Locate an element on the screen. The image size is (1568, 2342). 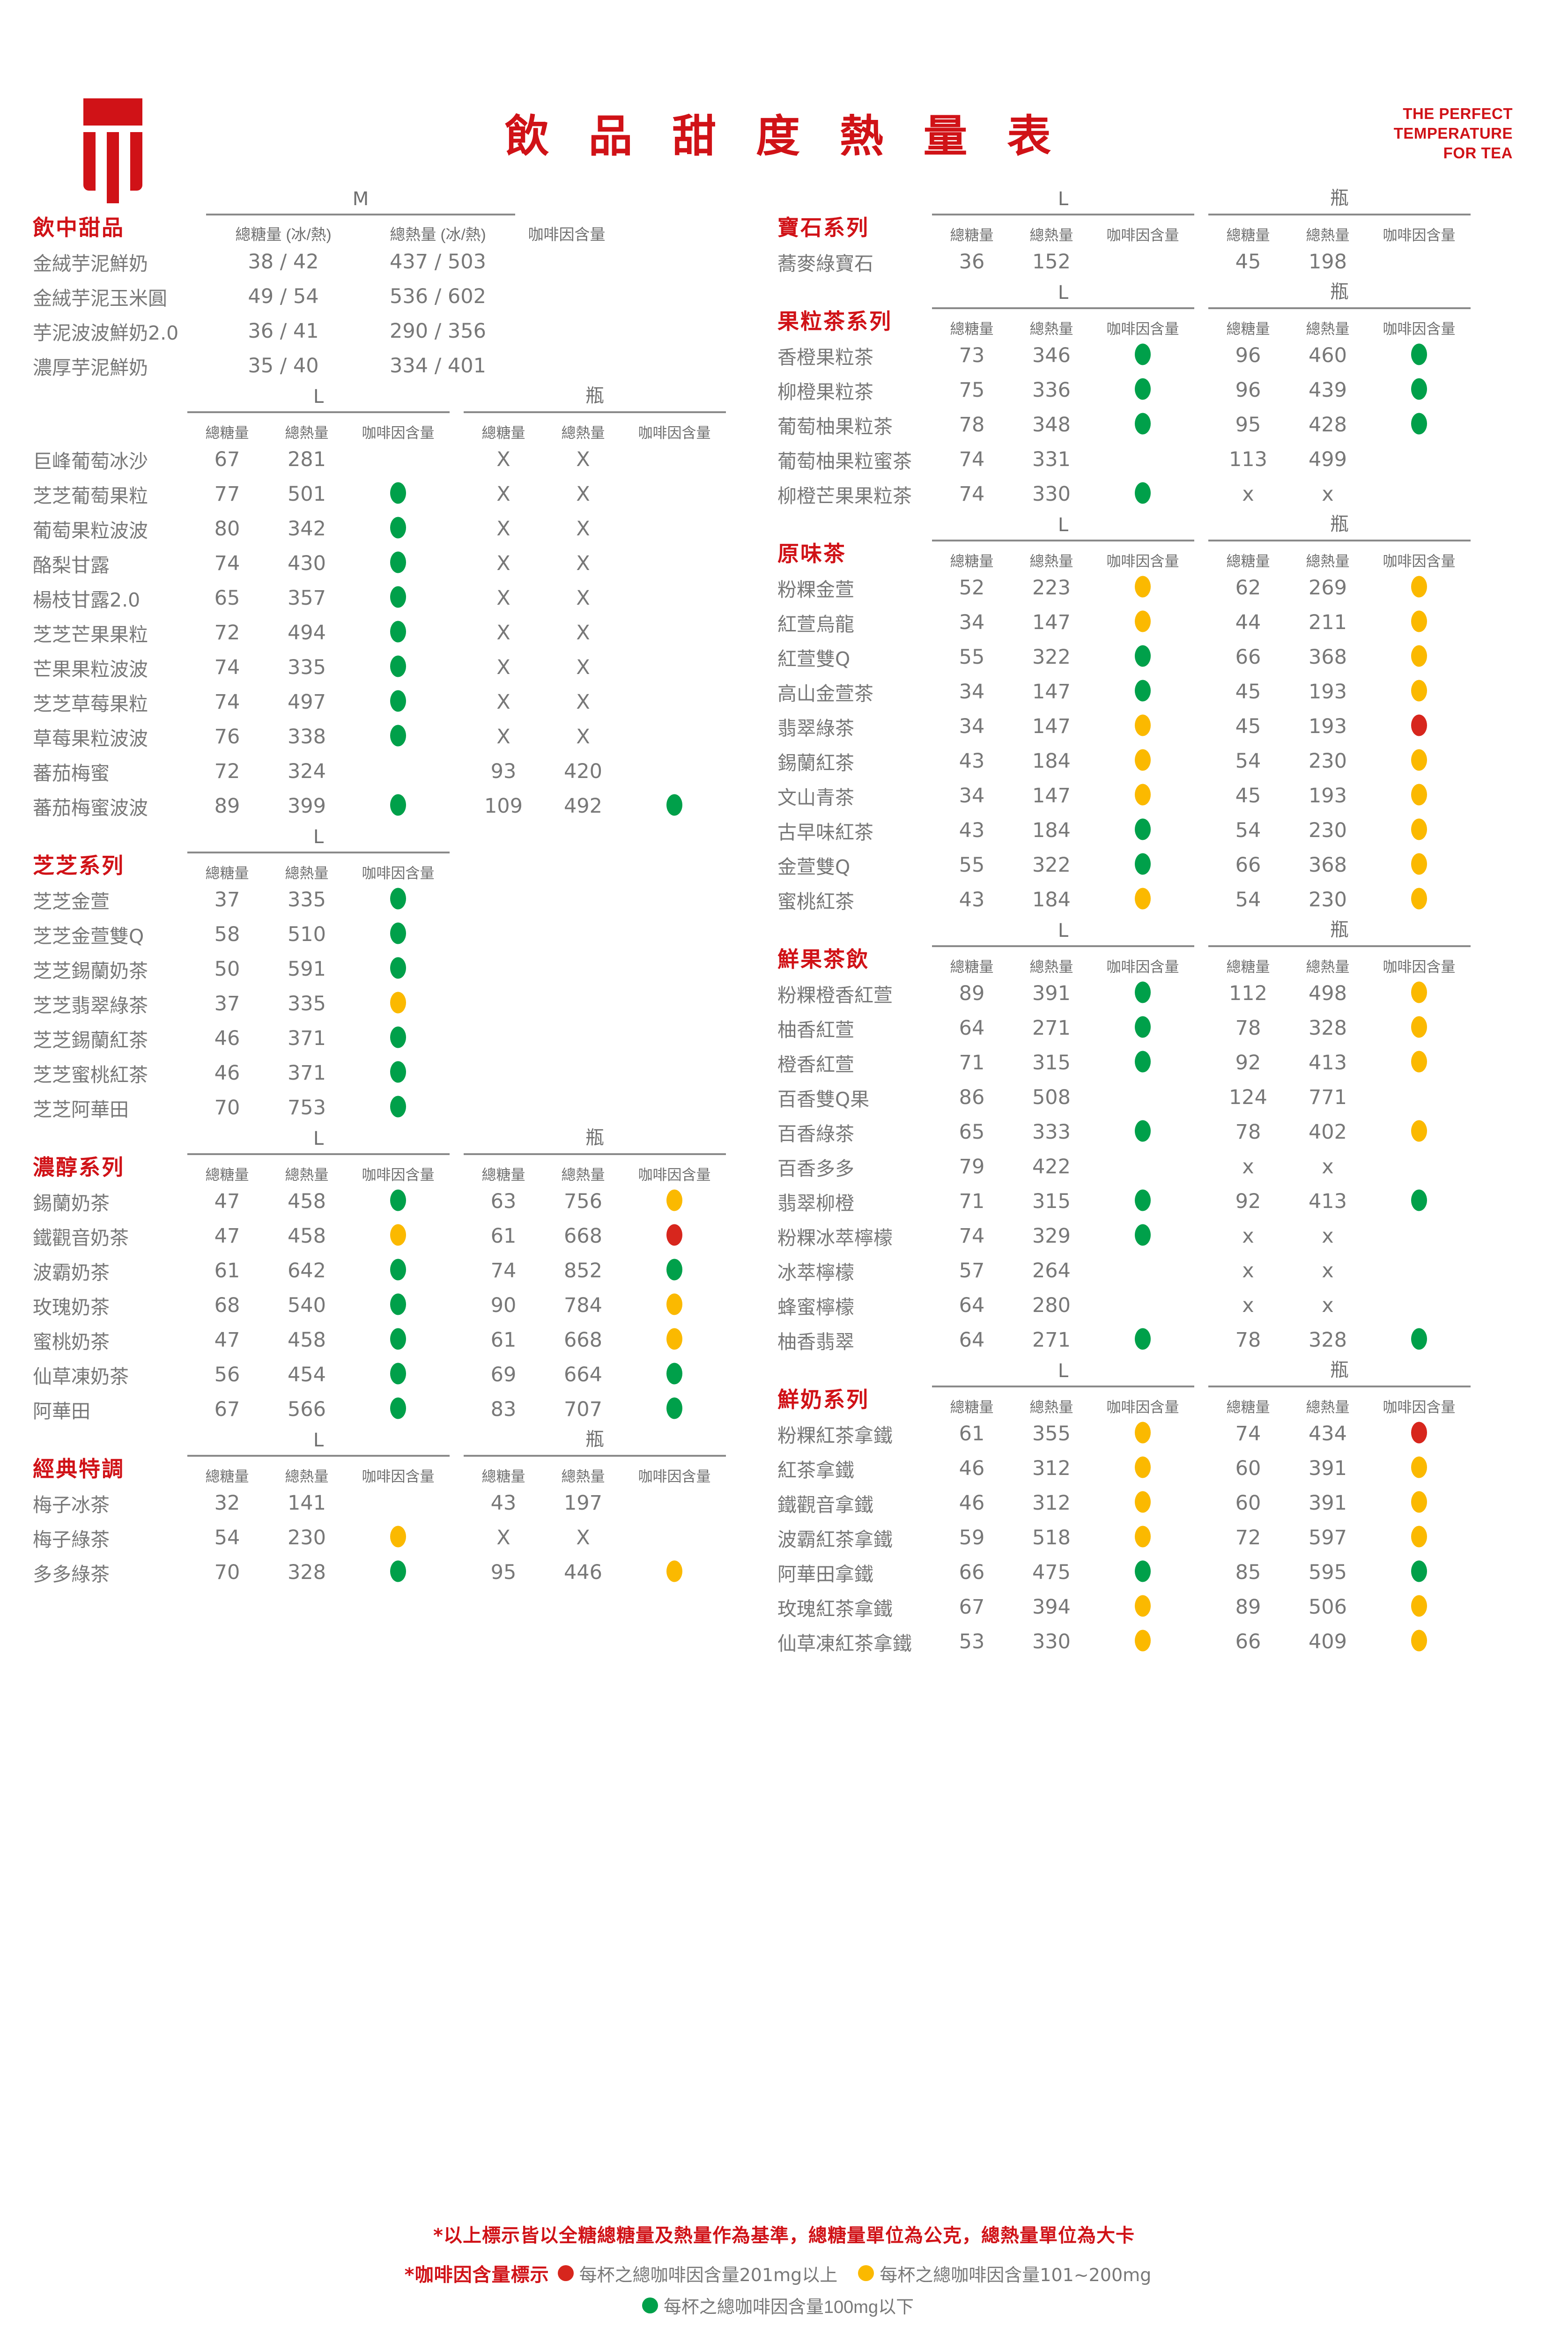
value-b_sugar: x is located at coordinates (1248, 1236).